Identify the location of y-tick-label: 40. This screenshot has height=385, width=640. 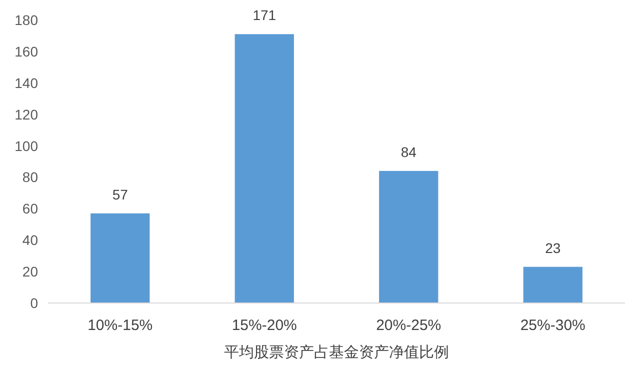
(30, 240).